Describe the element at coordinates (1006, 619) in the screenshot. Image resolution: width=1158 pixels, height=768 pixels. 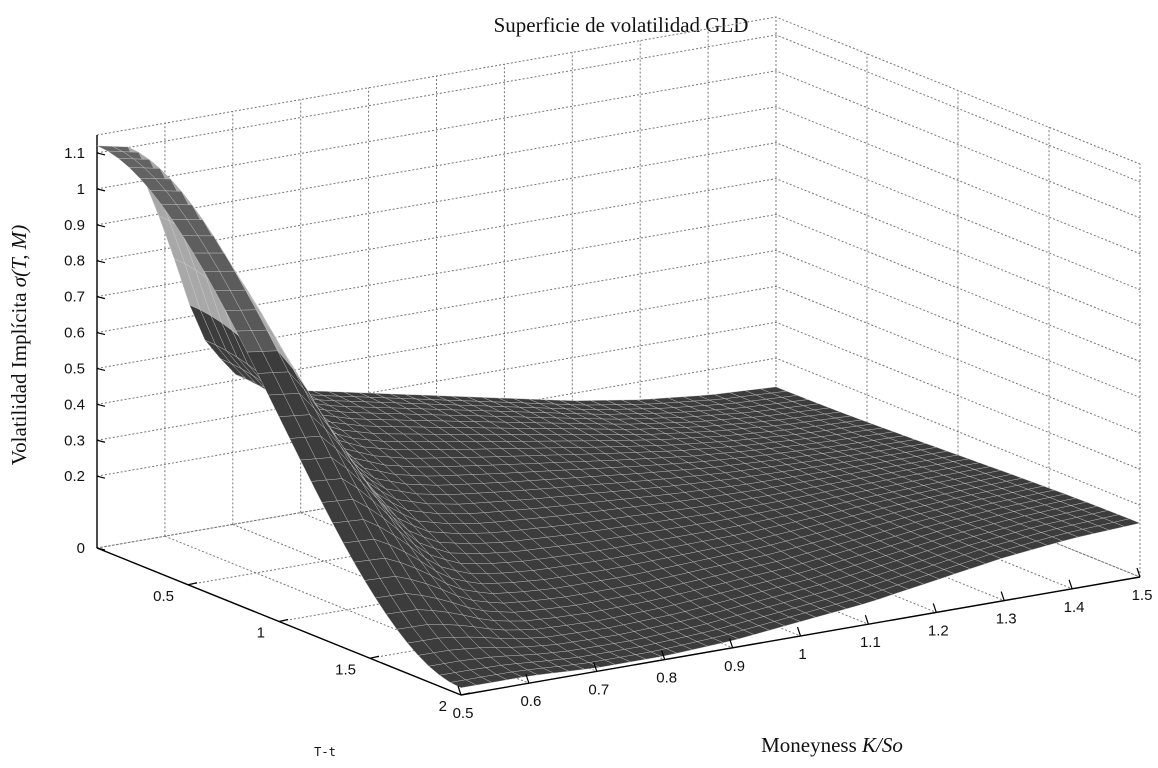
I see `x-tick-label: 1.3` at that location.